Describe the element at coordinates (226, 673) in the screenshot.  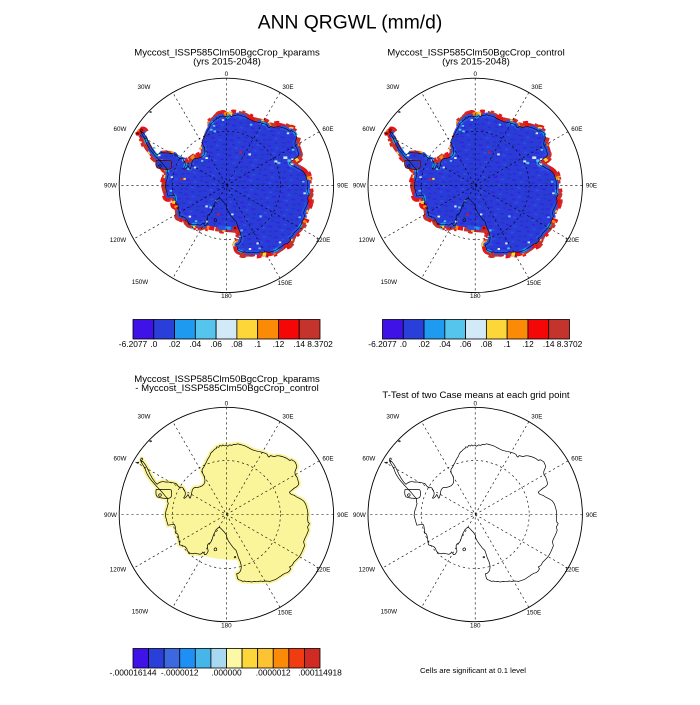
I see `svg-text: .000000` at that location.